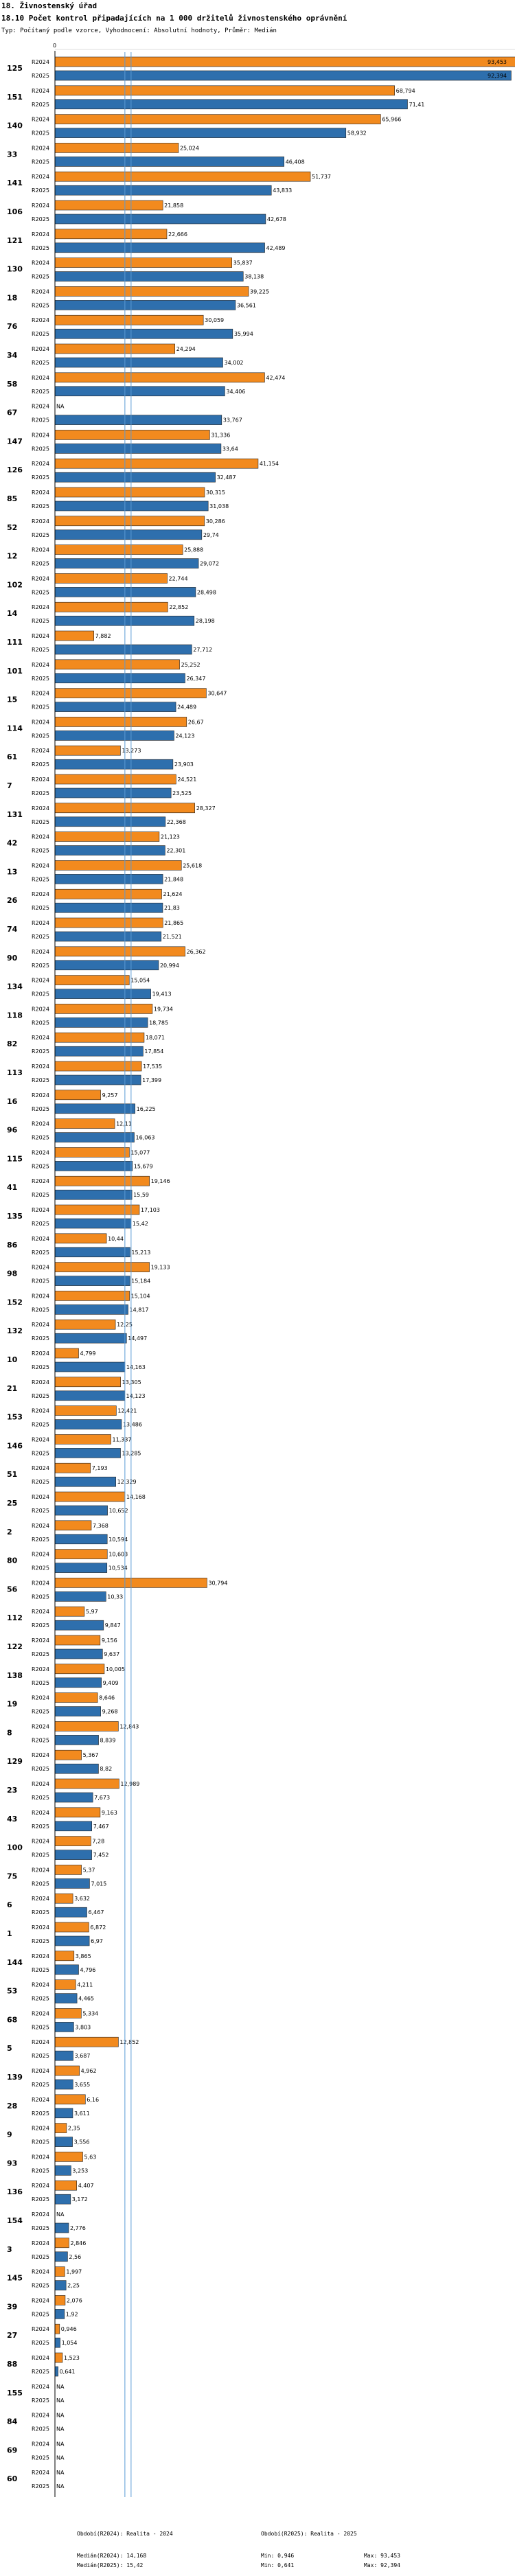  What do you see at coordinates (206, 808) in the screenshot?
I see `value-label: 28,327` at bounding box center [206, 808].